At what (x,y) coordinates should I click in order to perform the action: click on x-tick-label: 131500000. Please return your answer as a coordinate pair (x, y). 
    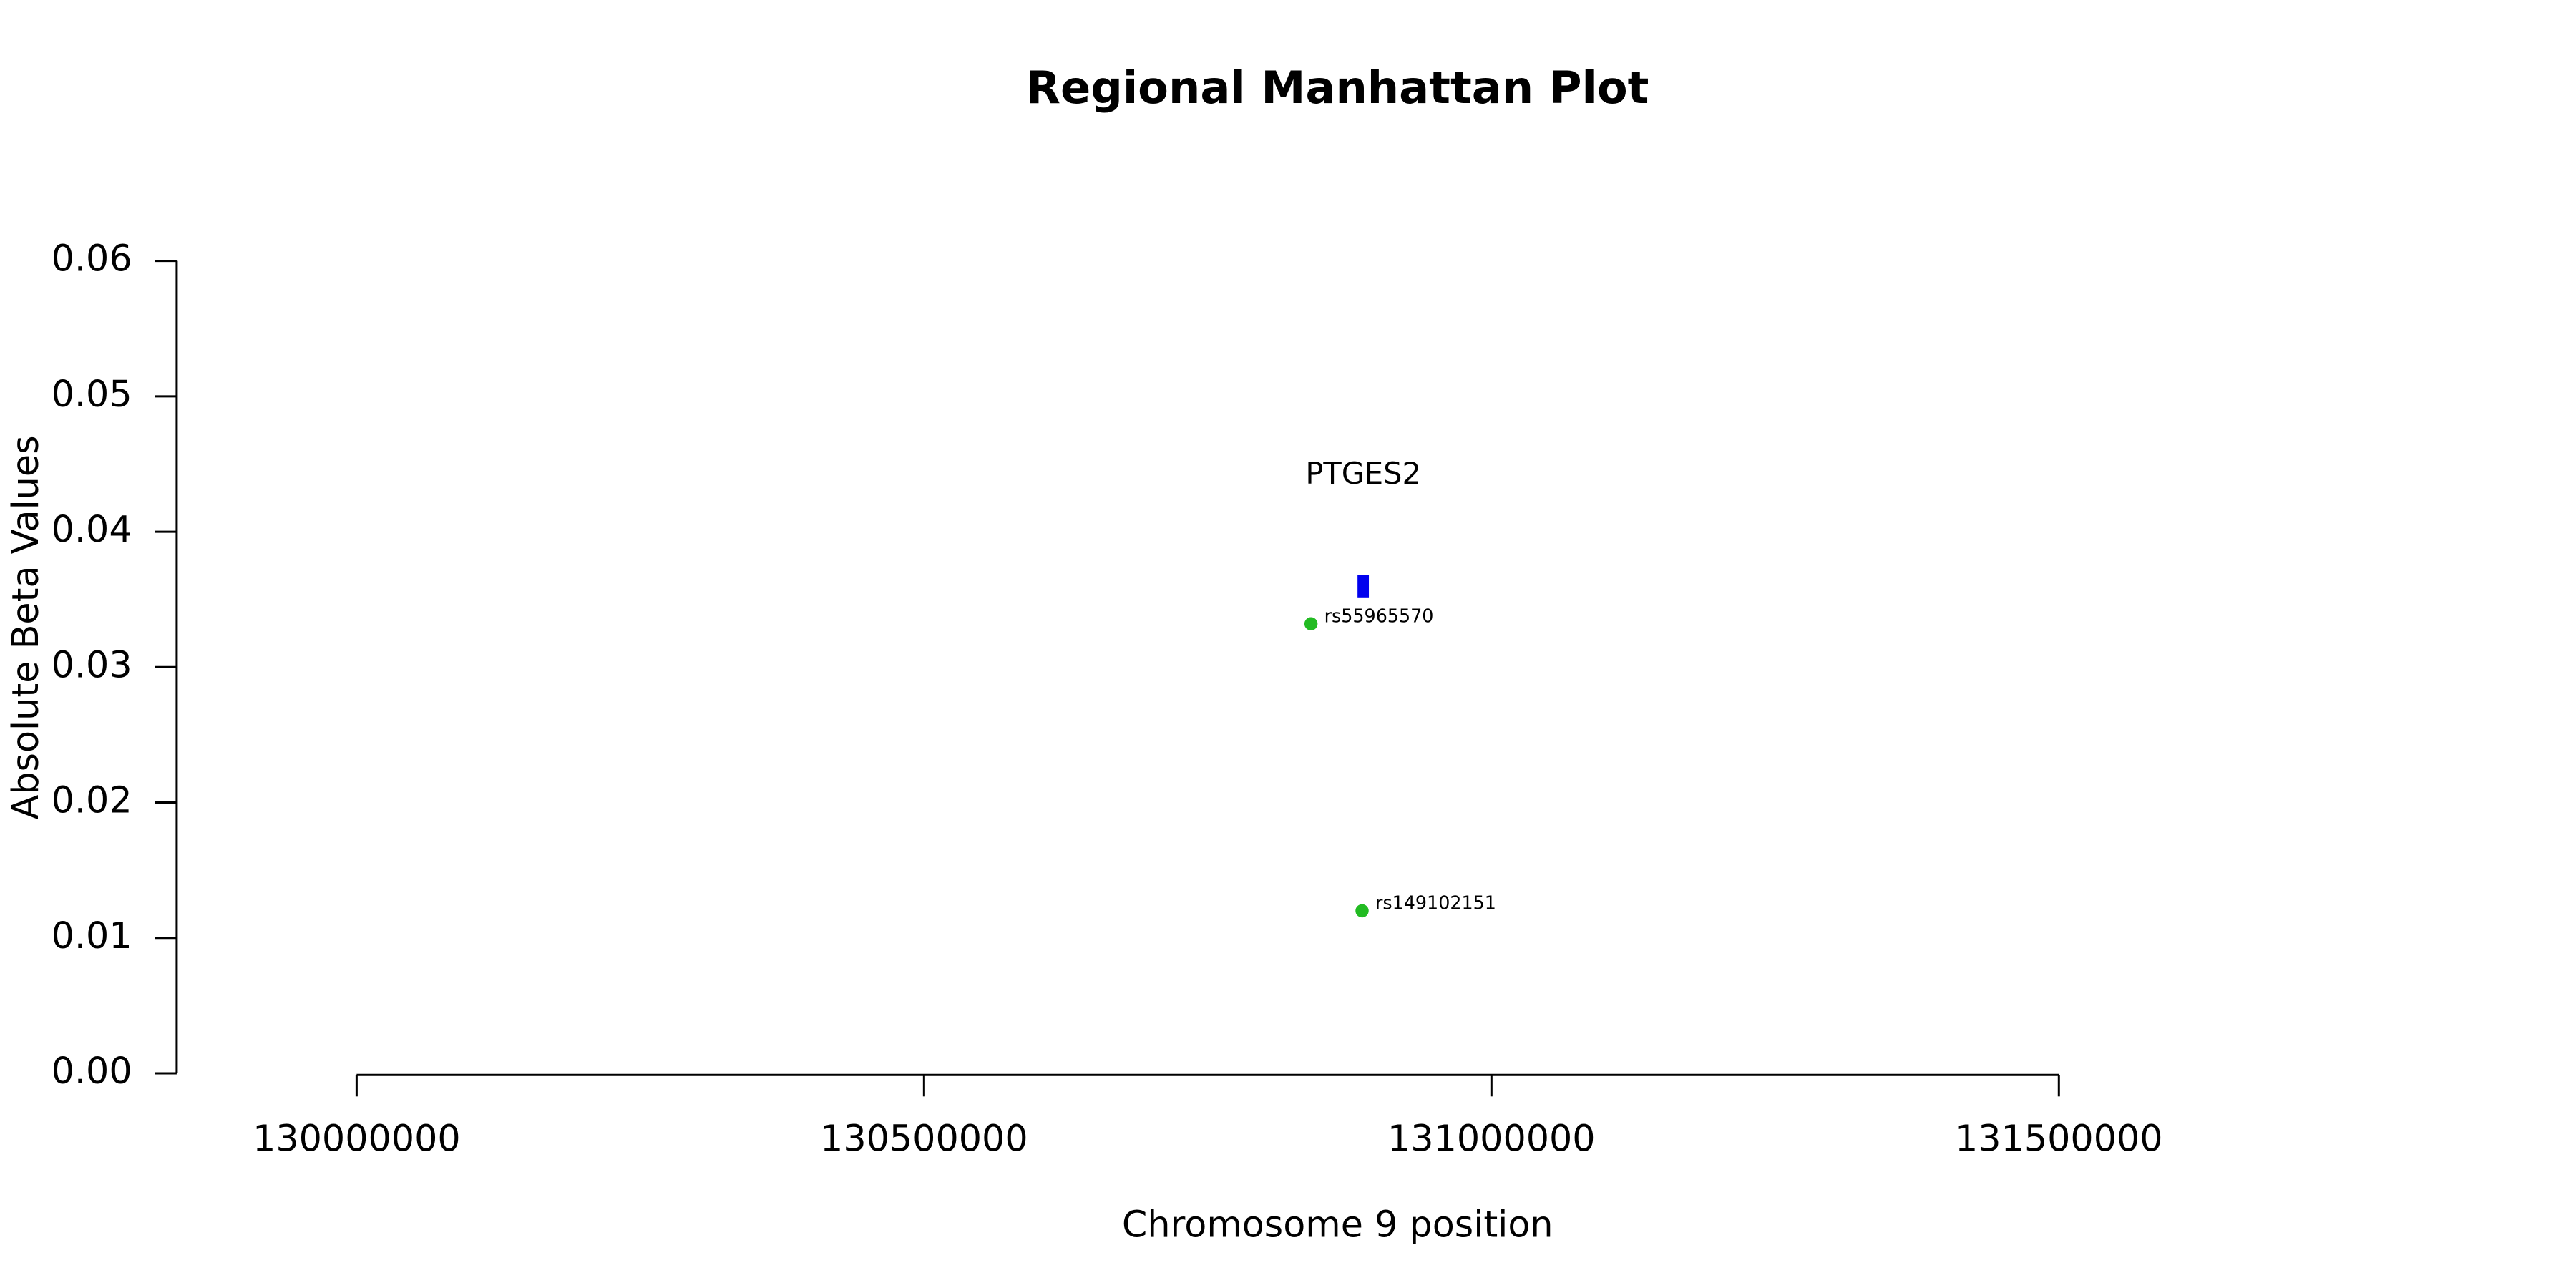
    Looking at the image, I should click on (2059, 1139).